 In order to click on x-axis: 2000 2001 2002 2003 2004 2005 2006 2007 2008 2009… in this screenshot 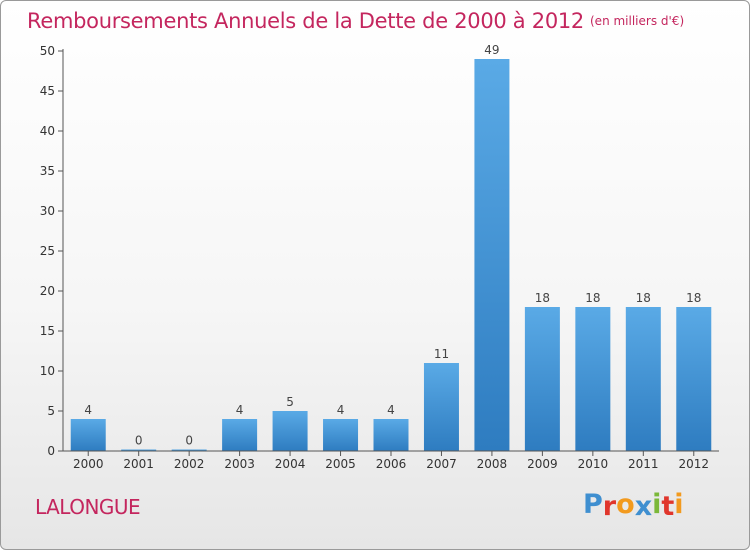, I will do `click(391, 460)`.